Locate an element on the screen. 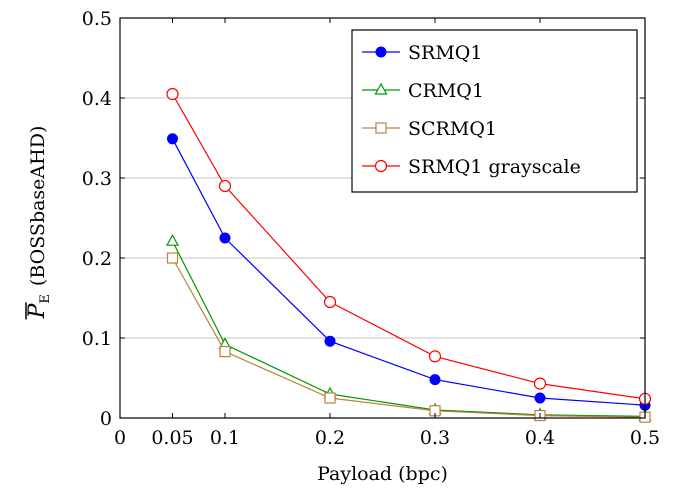  legend-label: SRMQ1 is located at coordinates (445, 53).